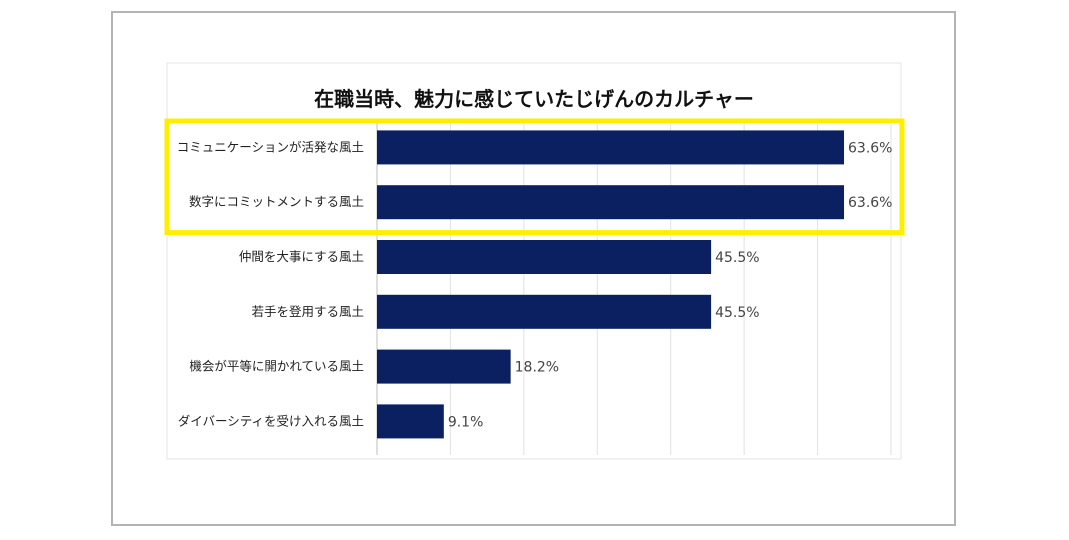 This screenshot has width=1069, height=540. Describe the element at coordinates (466, 422) in the screenshot. I see `data-label: 9.1%` at that location.